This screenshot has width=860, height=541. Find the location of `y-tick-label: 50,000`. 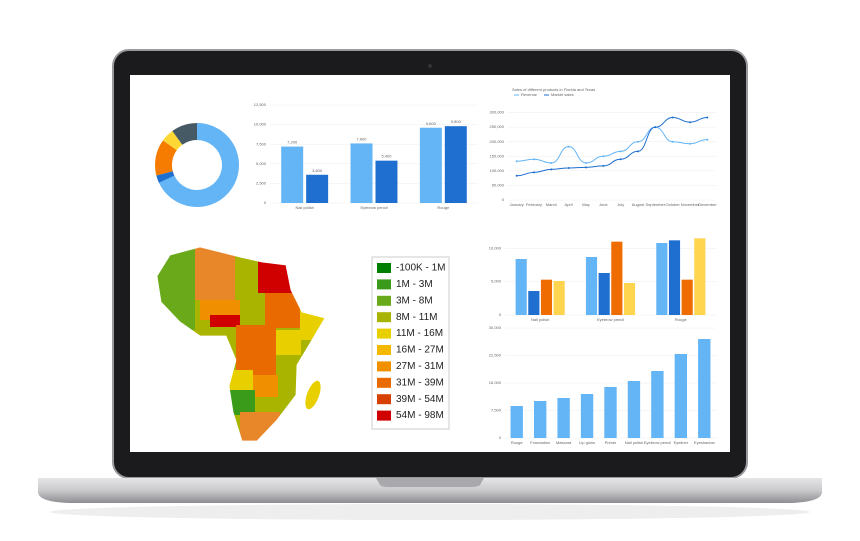

y-tick-label: 50,000 is located at coordinates (498, 184).